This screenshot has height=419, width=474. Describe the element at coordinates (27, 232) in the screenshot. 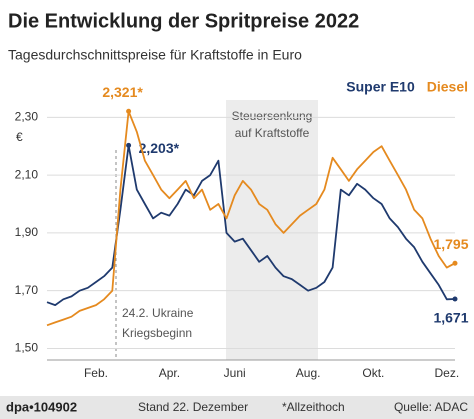

I see `y-tick-label: 1,90` at that location.